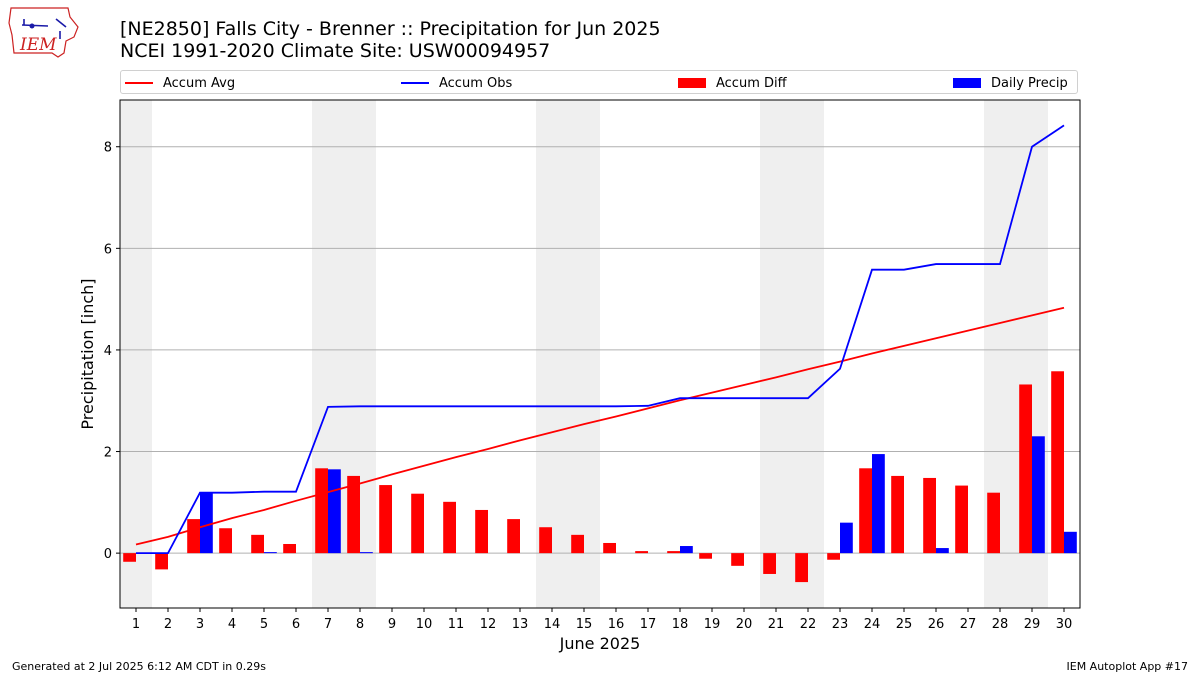 The height and width of the screenshot is (675, 1200). I want to click on y-tick-label: 0, so click(108, 554).